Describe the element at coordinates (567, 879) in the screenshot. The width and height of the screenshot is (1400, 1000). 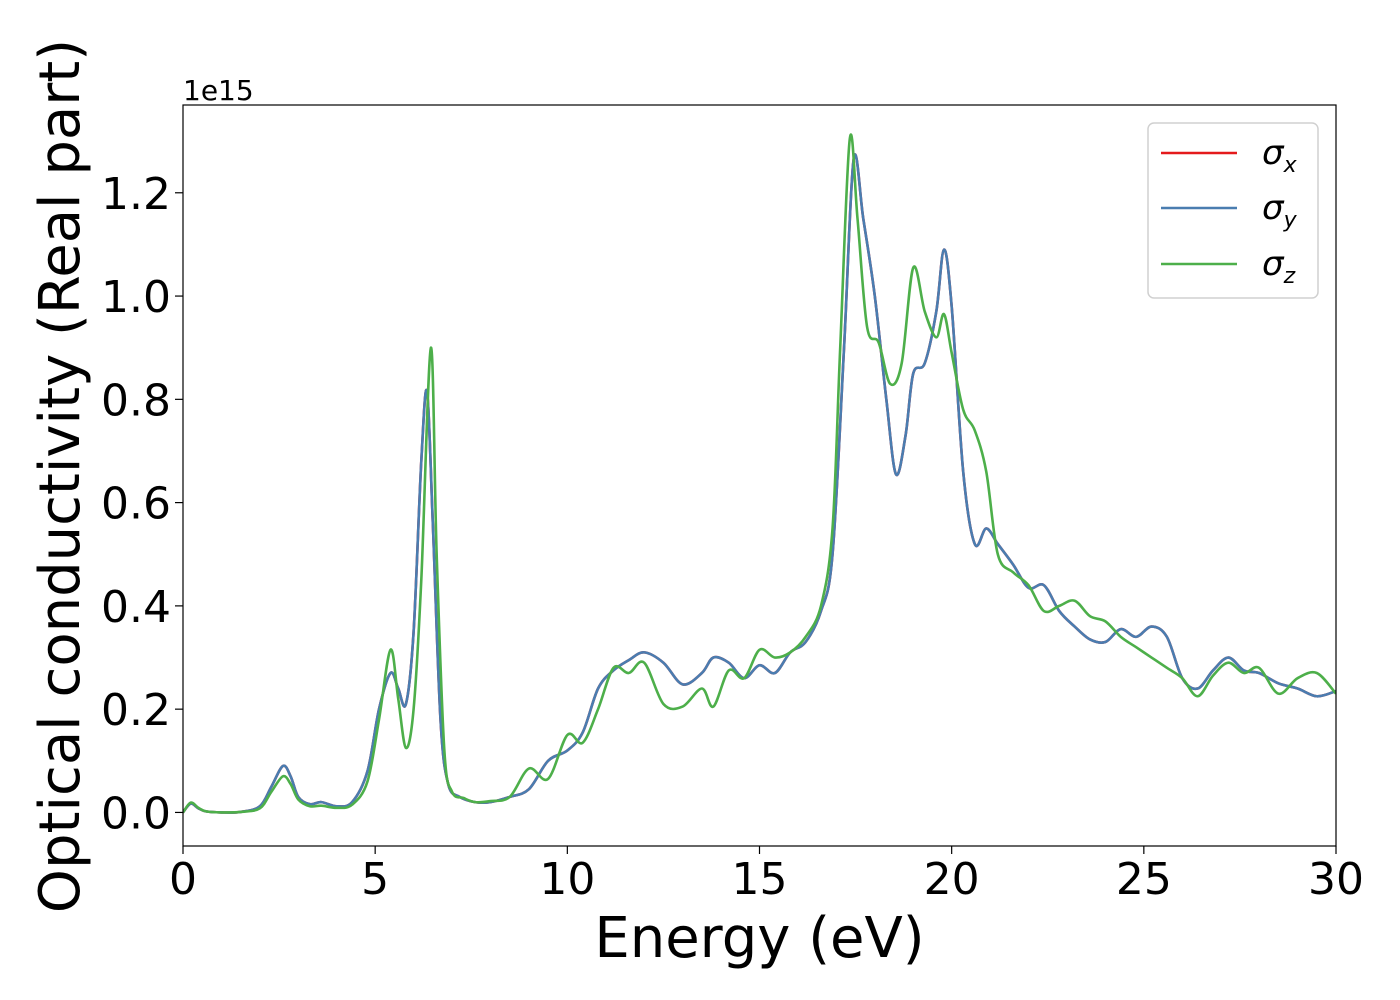
I see `x-tick-label: 10` at that location.